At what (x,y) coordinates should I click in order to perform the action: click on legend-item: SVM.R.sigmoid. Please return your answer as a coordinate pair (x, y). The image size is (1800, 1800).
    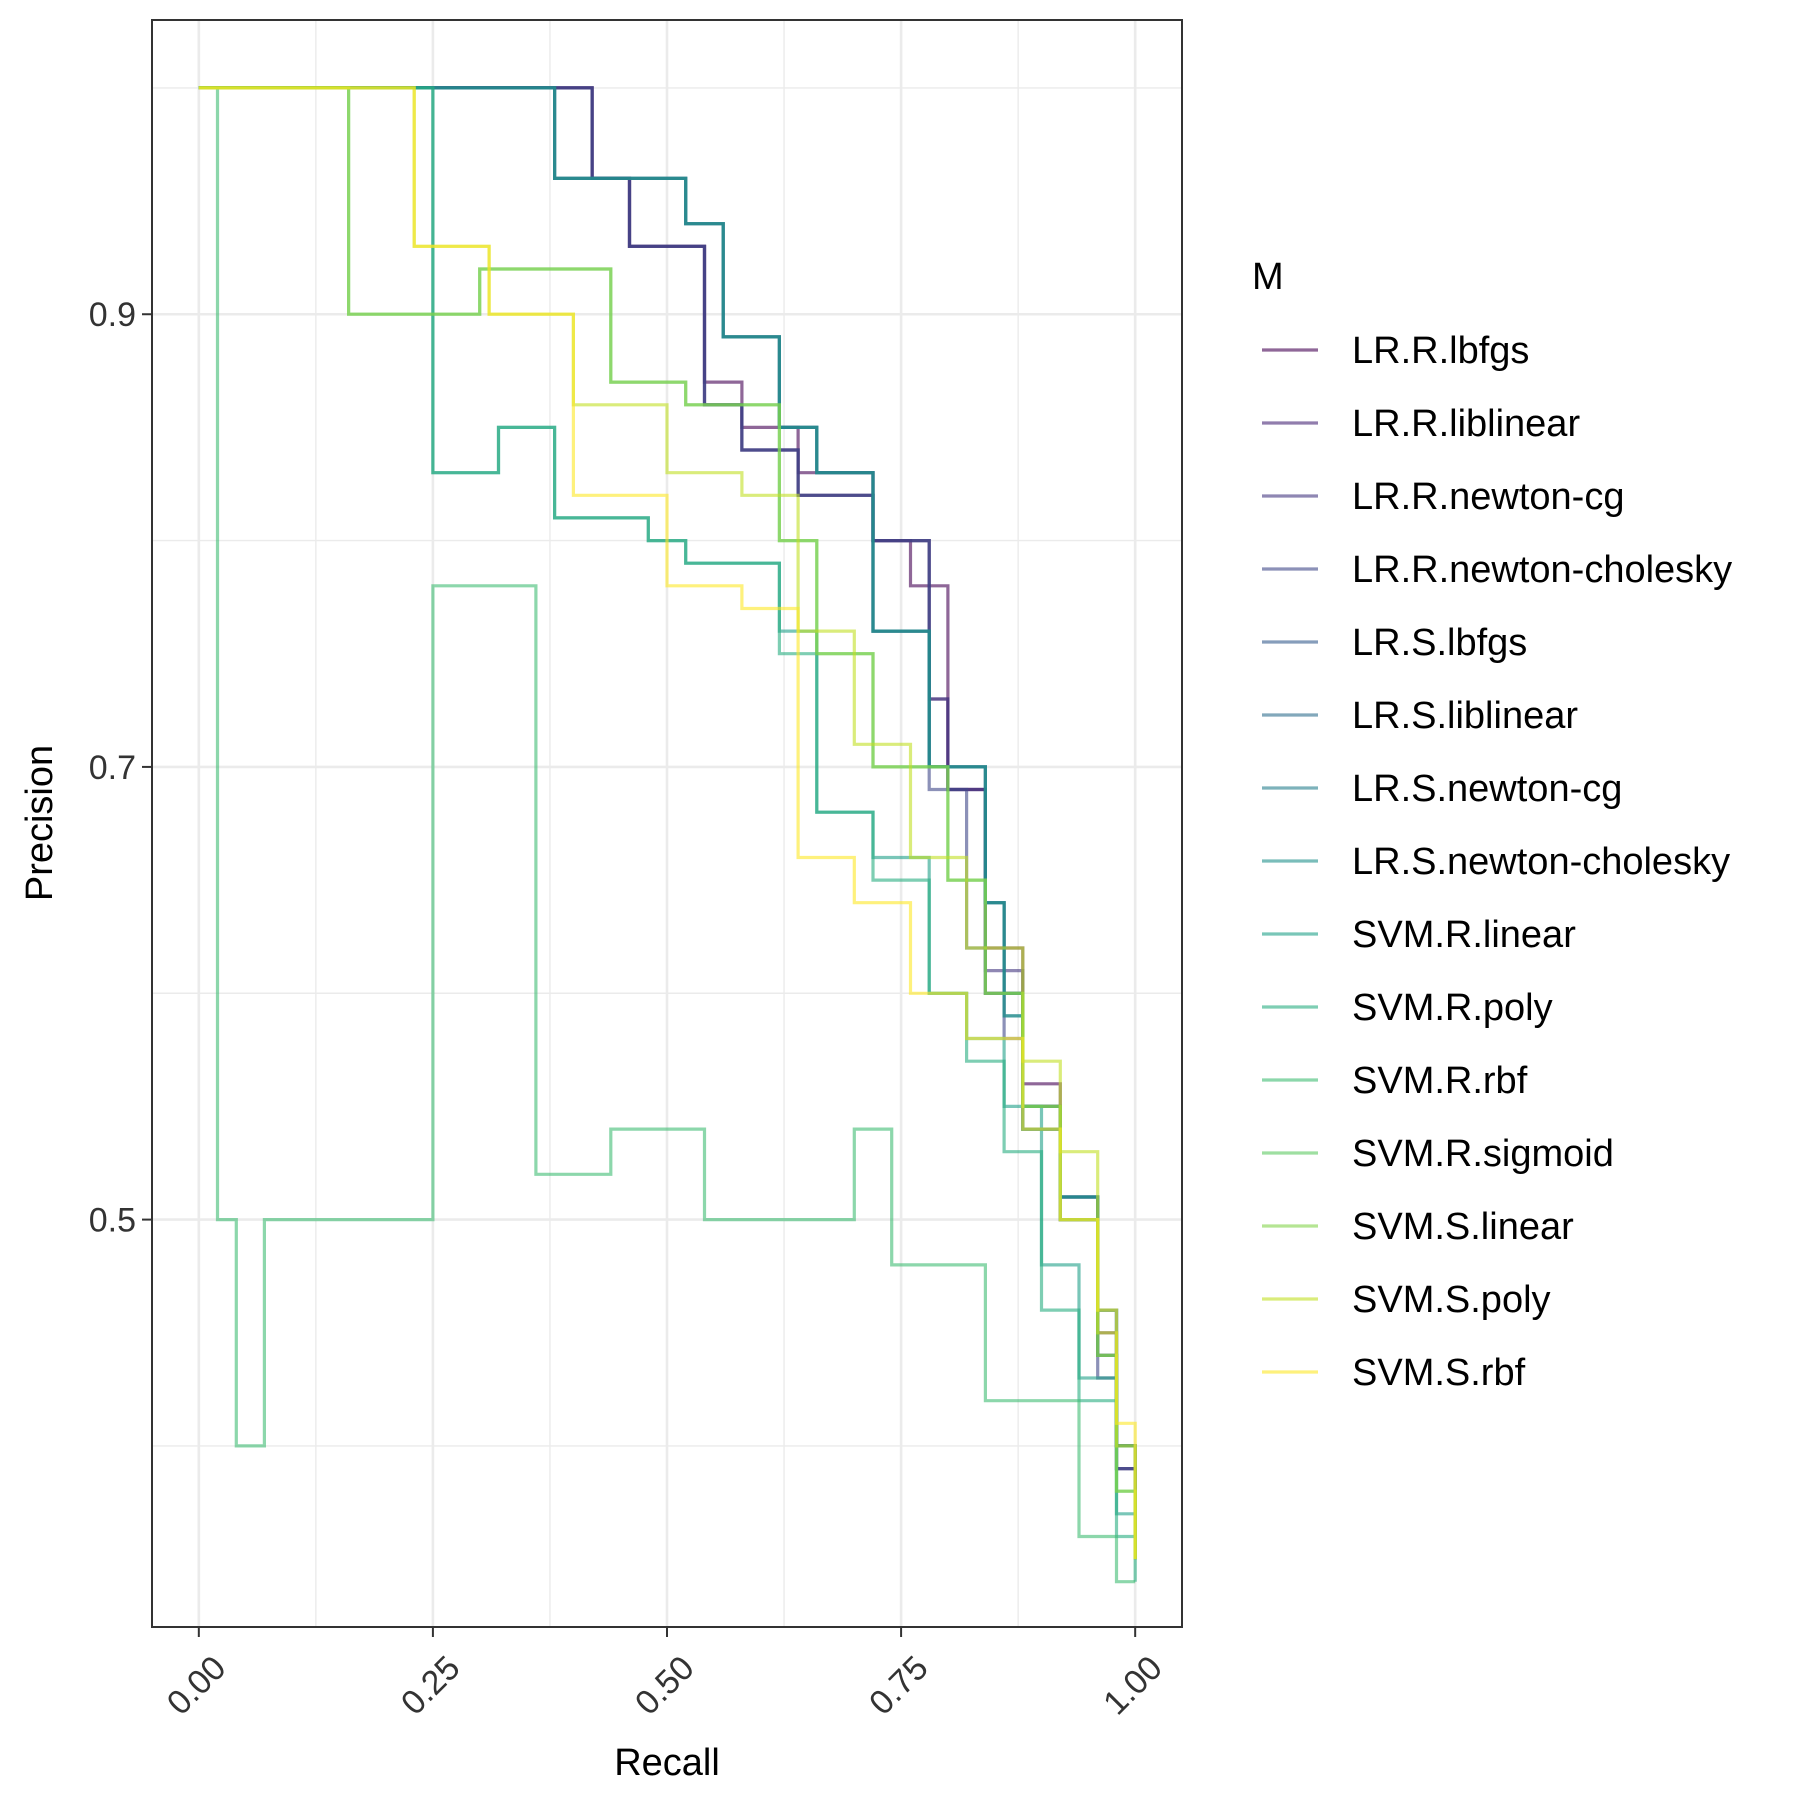
    Looking at the image, I should click on (1438, 1154).